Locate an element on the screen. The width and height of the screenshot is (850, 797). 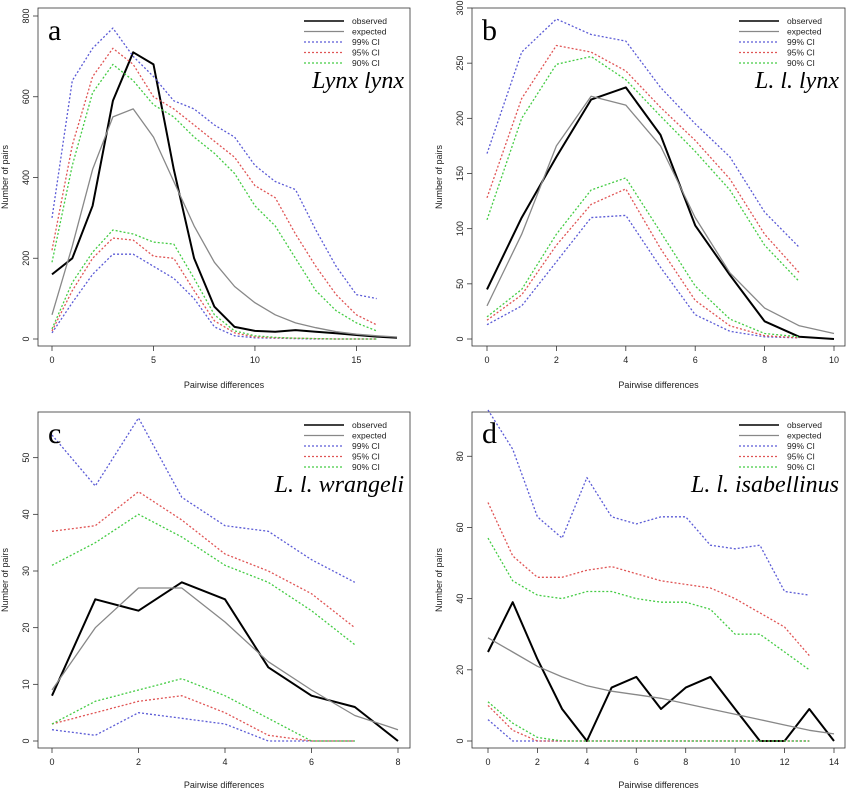
y-tick-label: 80 is located at coordinates (460, 456).